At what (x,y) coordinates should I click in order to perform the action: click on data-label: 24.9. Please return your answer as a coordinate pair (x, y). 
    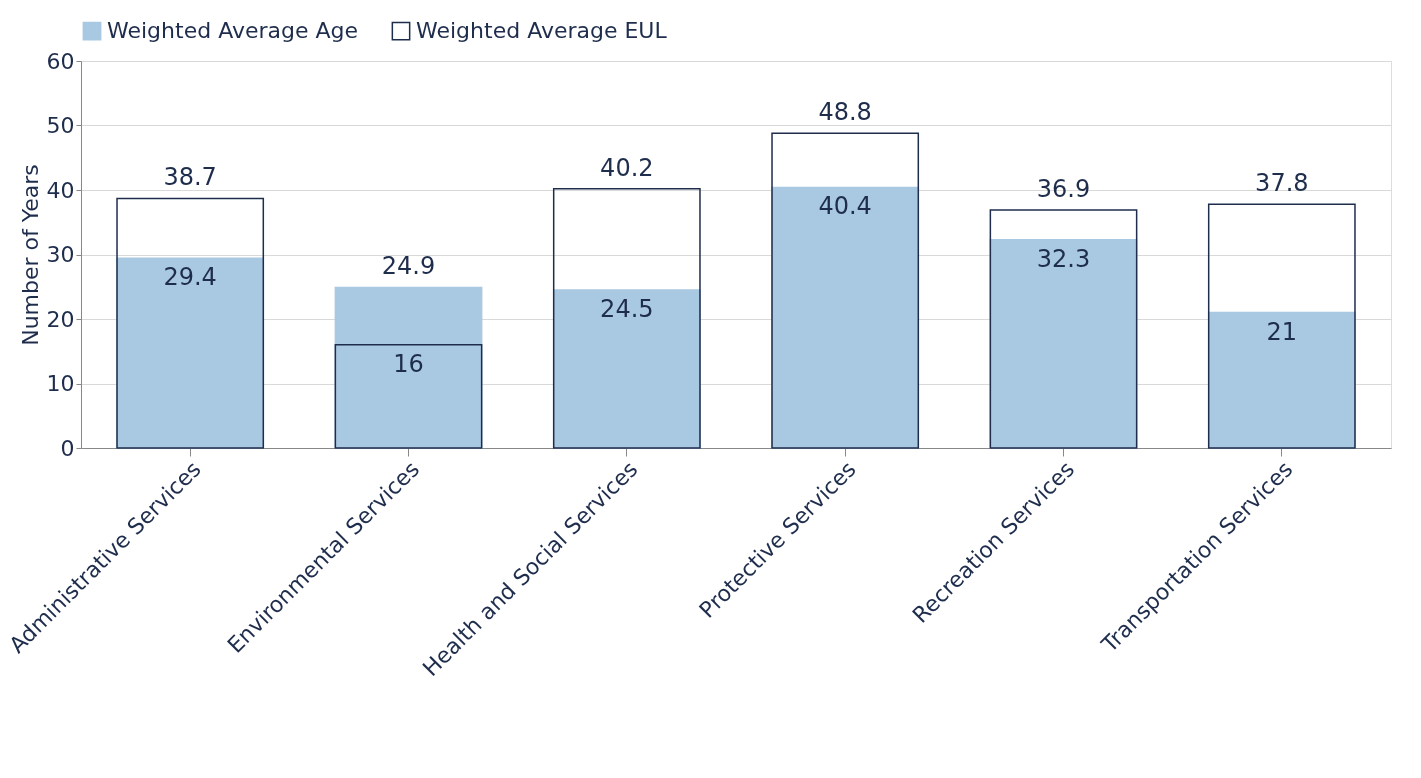
    Looking at the image, I should click on (408, 266).